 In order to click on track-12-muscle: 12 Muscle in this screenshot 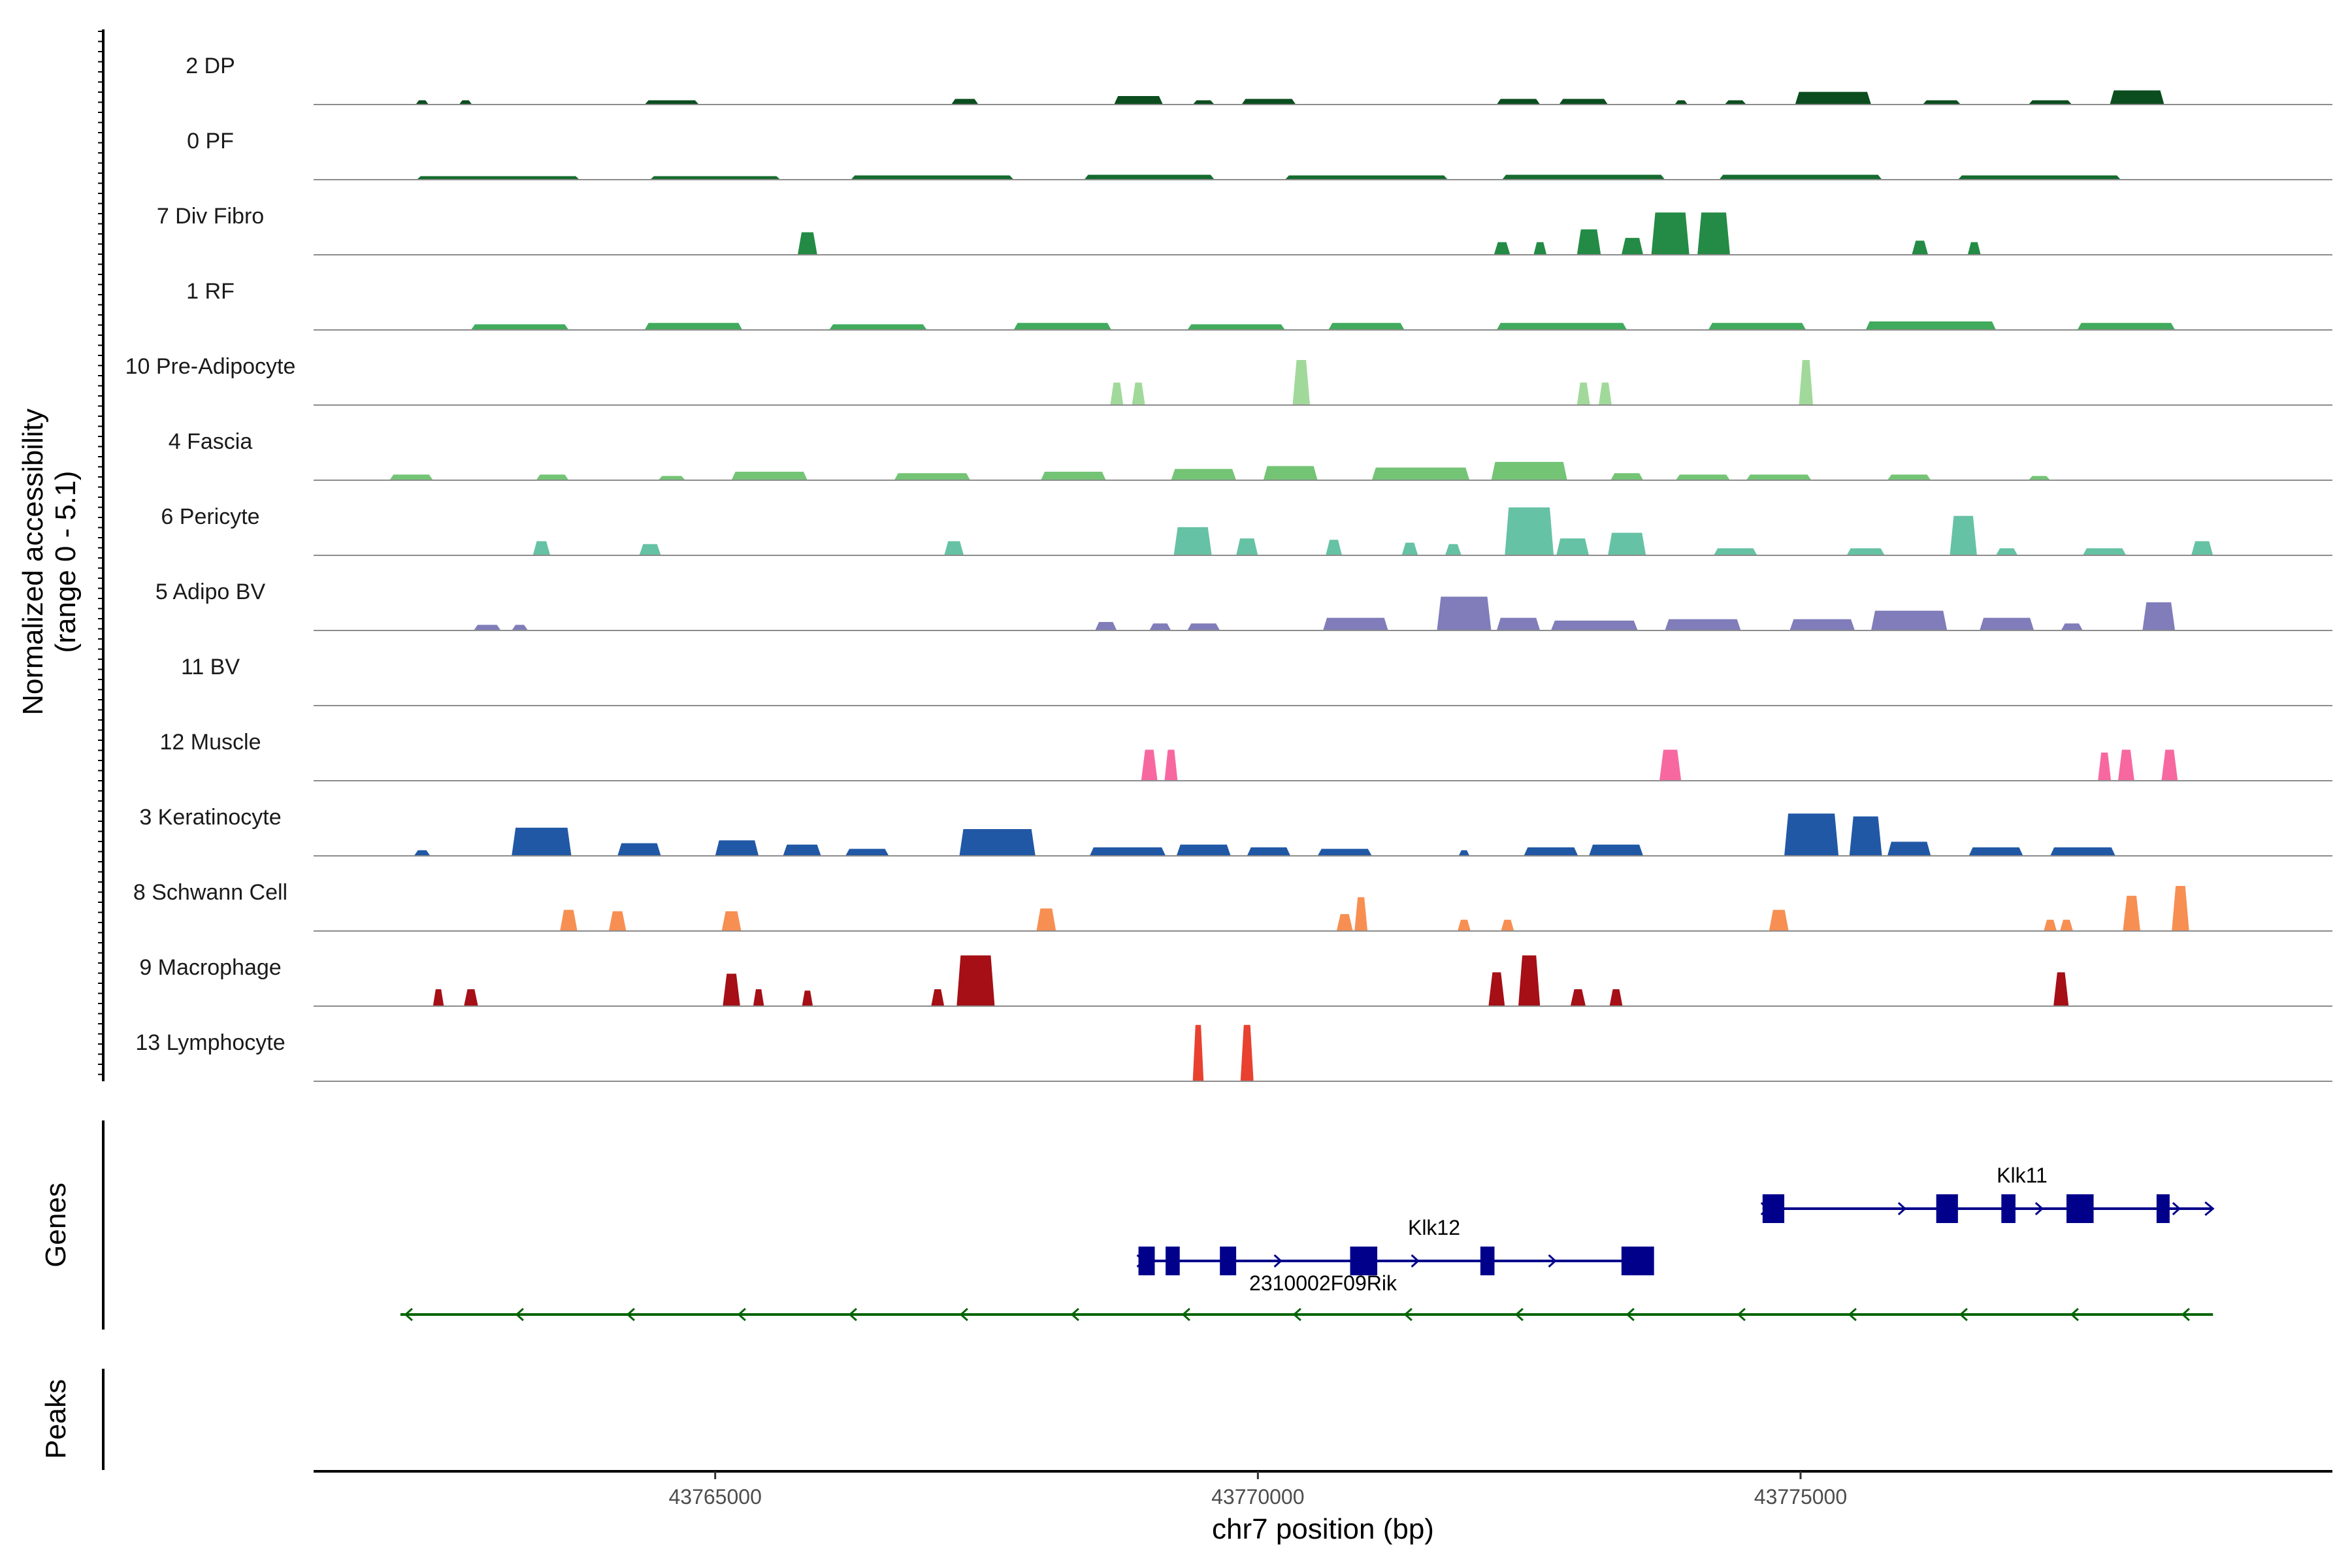, I will do `click(1246, 755)`.